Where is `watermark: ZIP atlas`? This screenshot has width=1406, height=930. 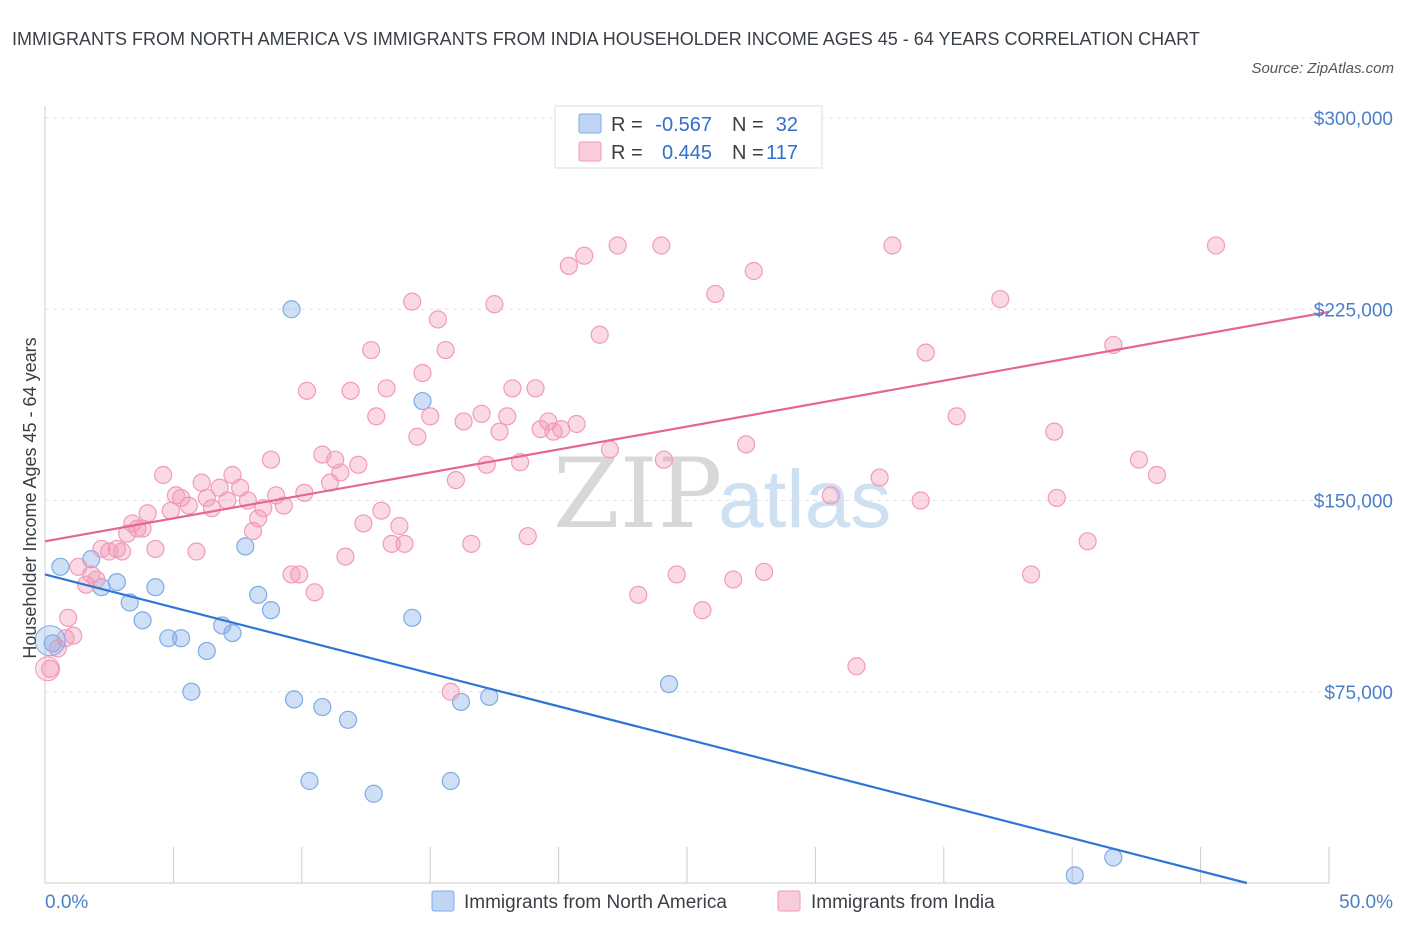
watermark: ZIP atlas is located at coordinates (722, 494).